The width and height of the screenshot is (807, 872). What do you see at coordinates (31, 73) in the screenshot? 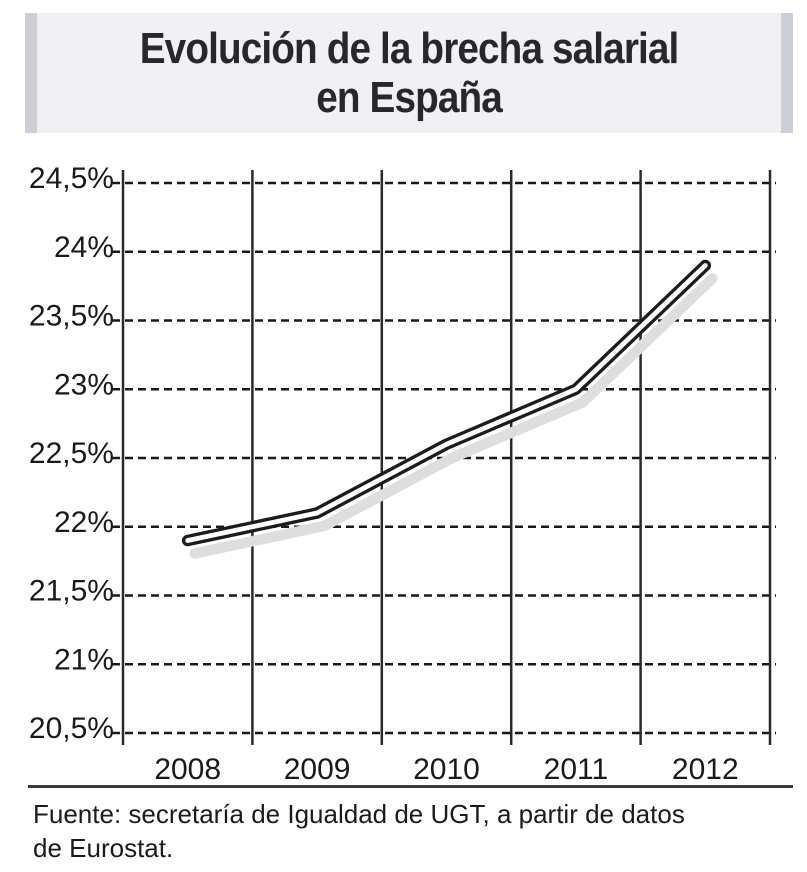
I see `title-box-left-bar` at bounding box center [31, 73].